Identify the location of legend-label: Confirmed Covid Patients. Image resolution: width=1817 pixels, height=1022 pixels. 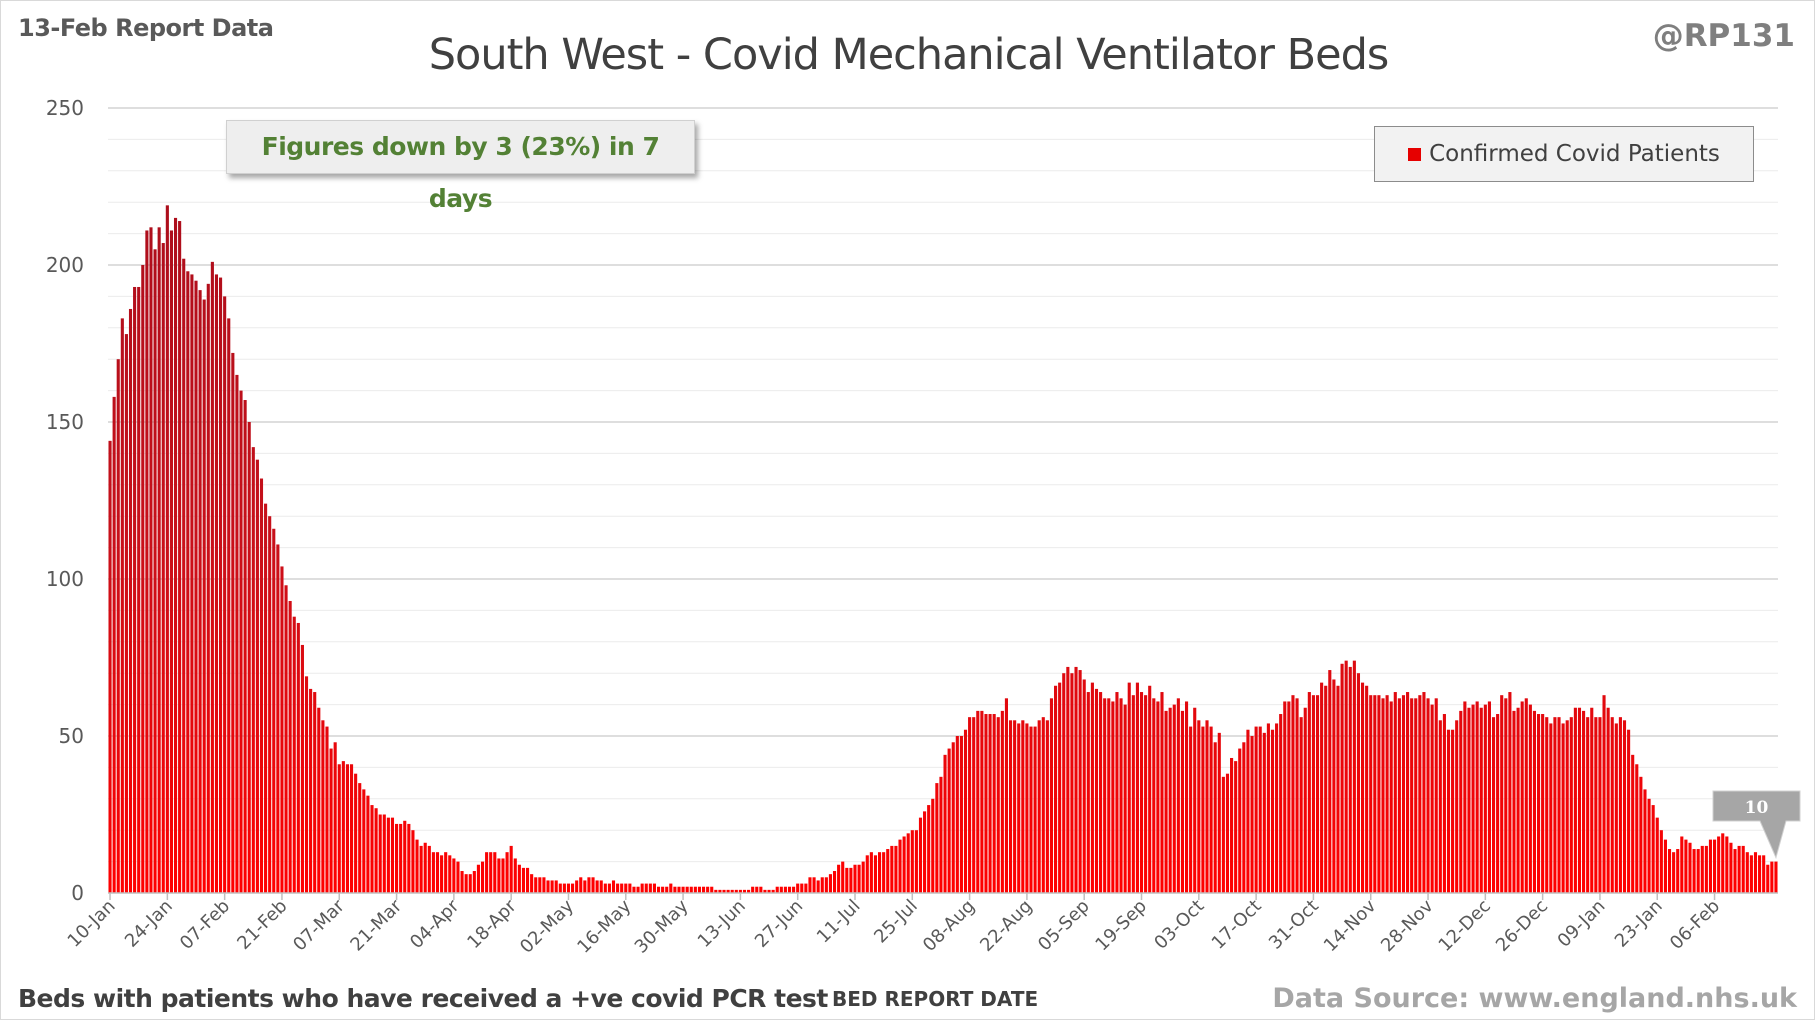
(1574, 154).